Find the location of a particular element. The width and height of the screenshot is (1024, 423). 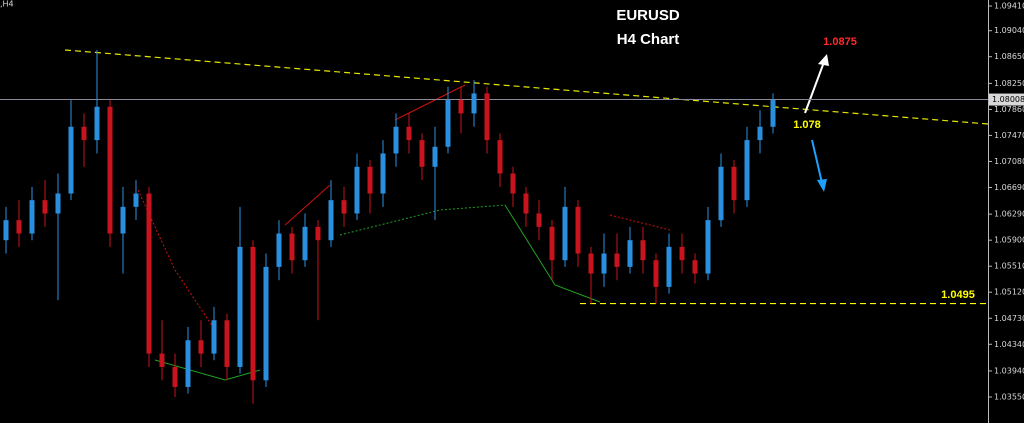

annotation: 1.0495 is located at coordinates (958, 295).